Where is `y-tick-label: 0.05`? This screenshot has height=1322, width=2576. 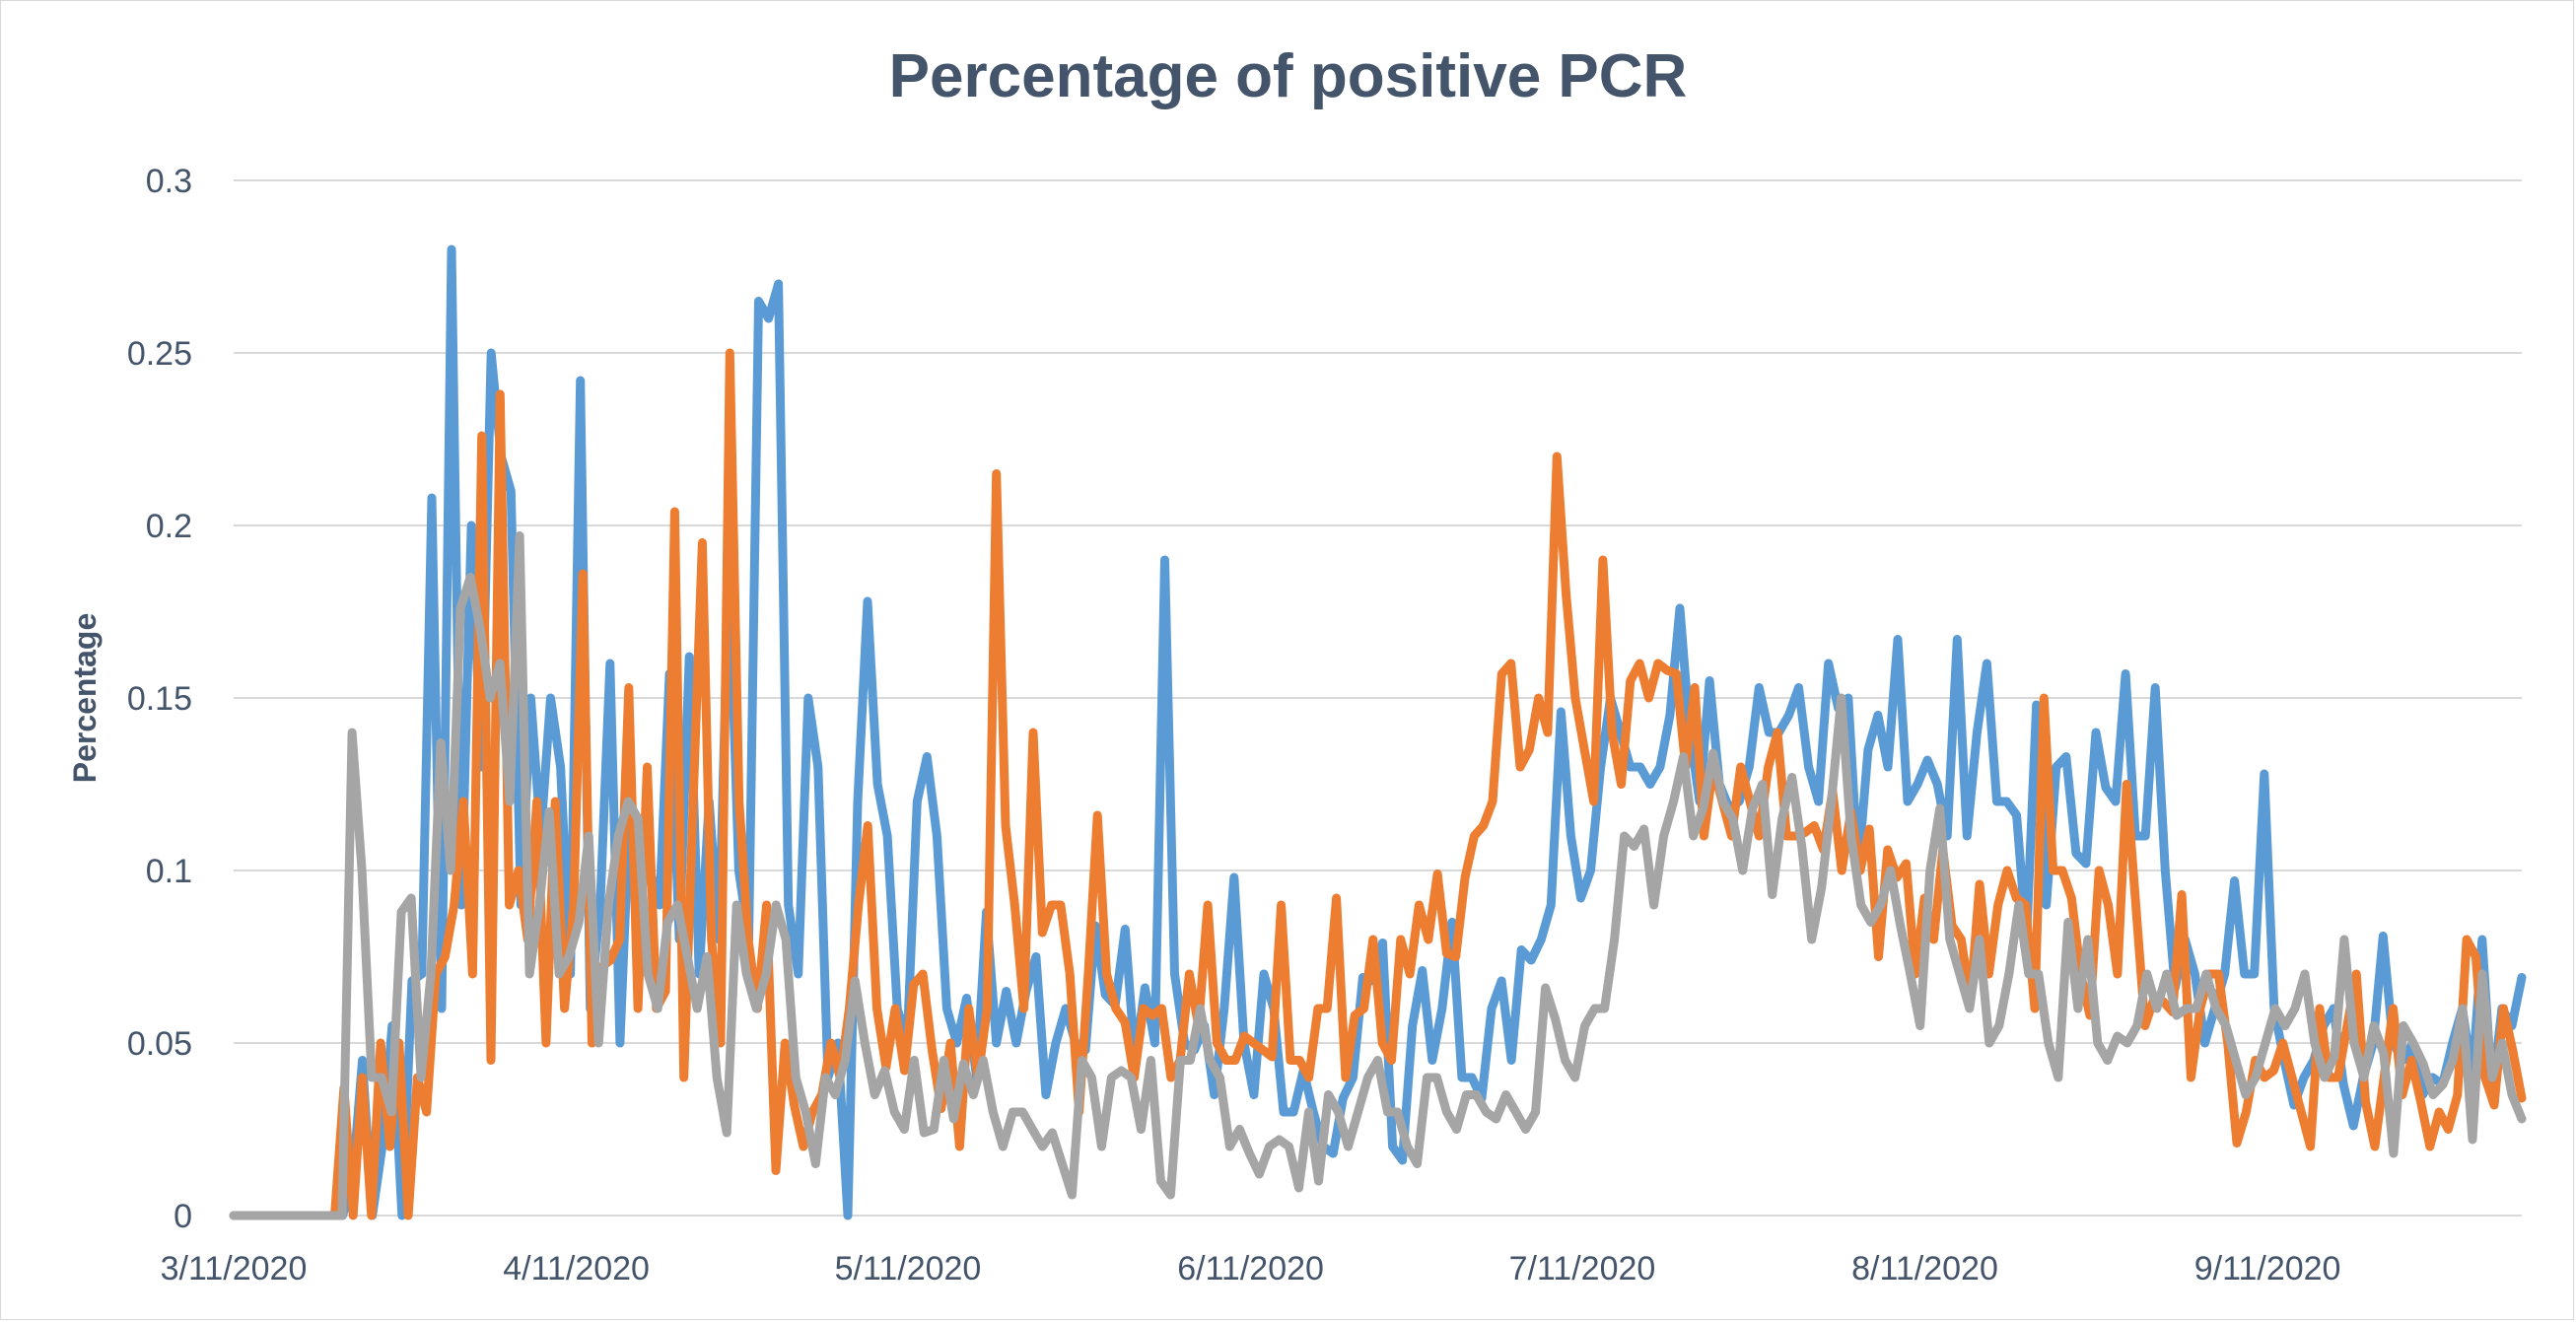
y-tick-label: 0.05 is located at coordinates (159, 1044).